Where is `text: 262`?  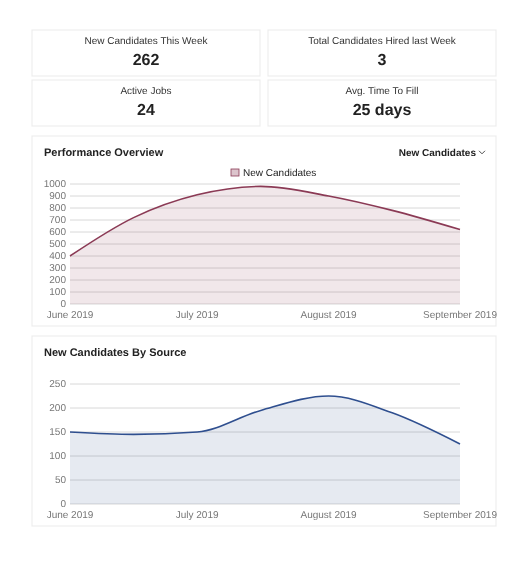
text: 262 is located at coordinates (146, 60).